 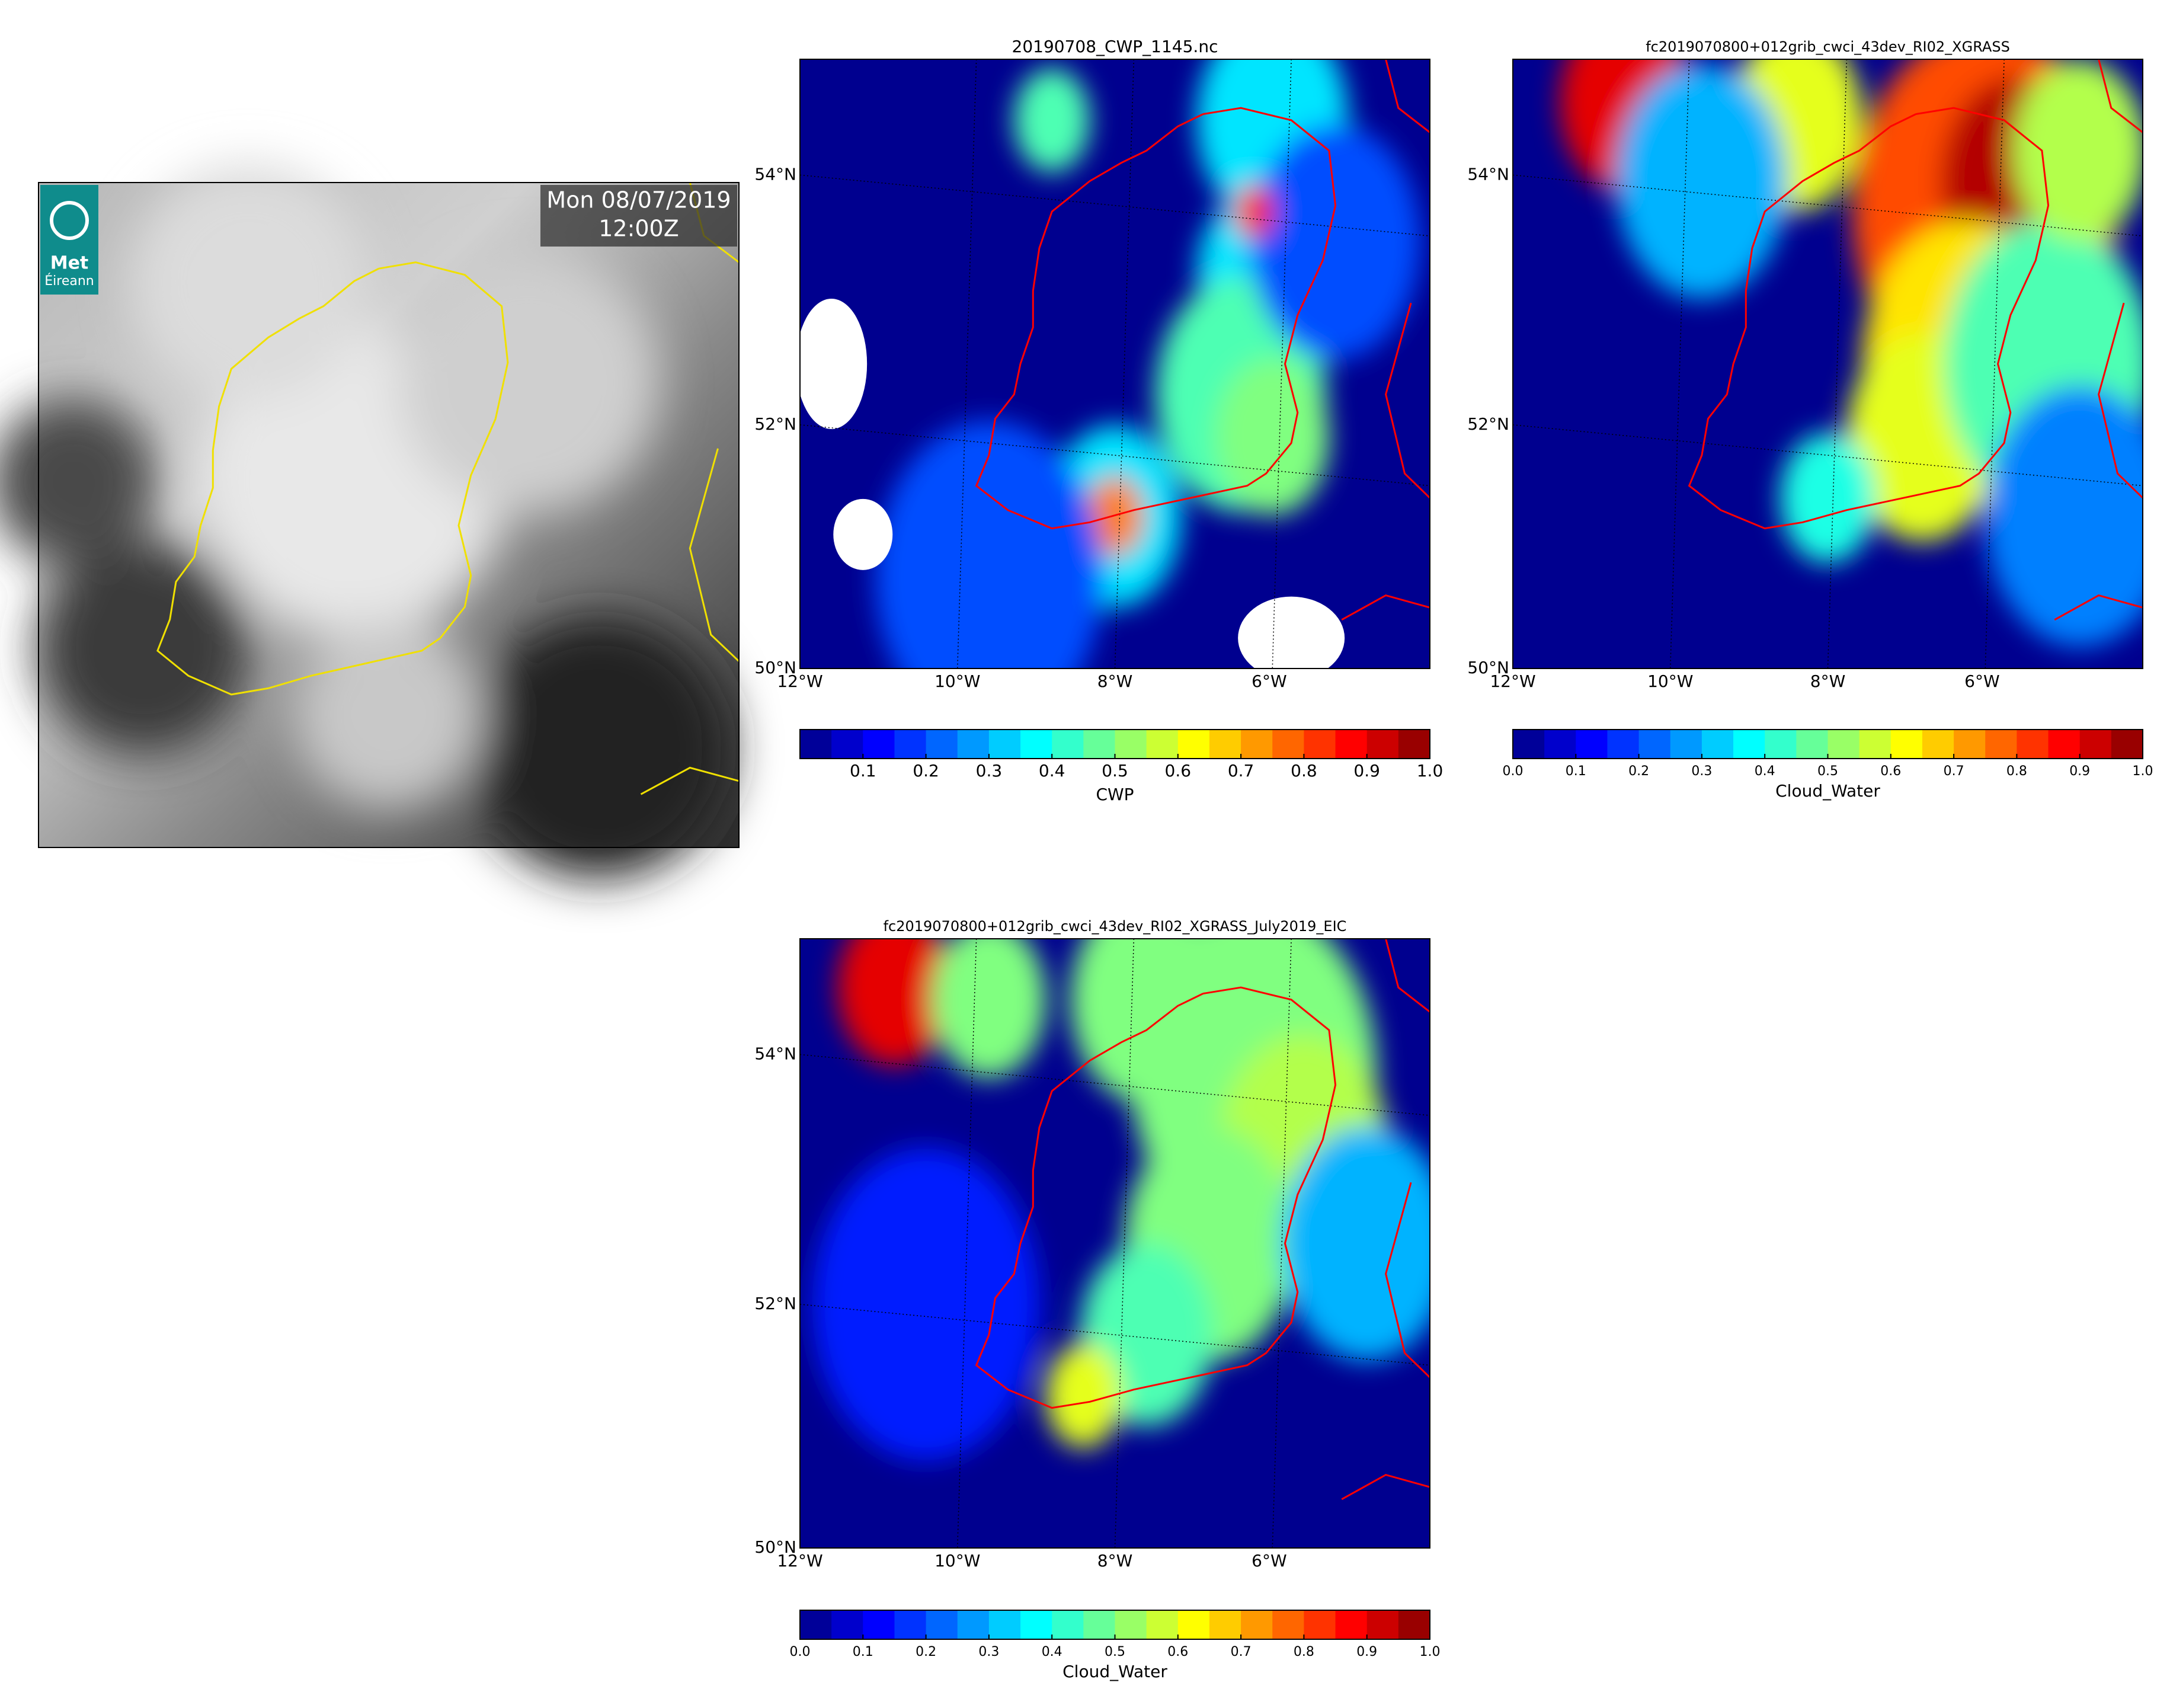 I want to click on colorbar-label: Cloud_Water, so click(x=1114, y=1671).